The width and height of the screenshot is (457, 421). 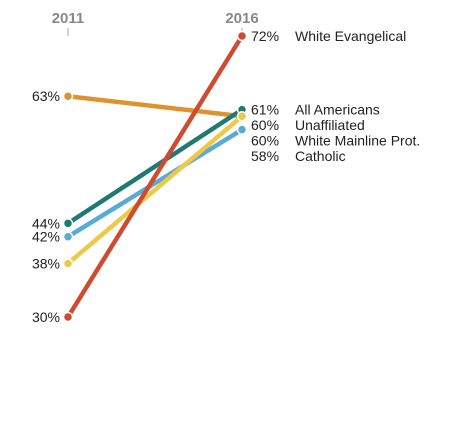 I want to click on series-name-all-americans: All Americans, so click(x=337, y=110).